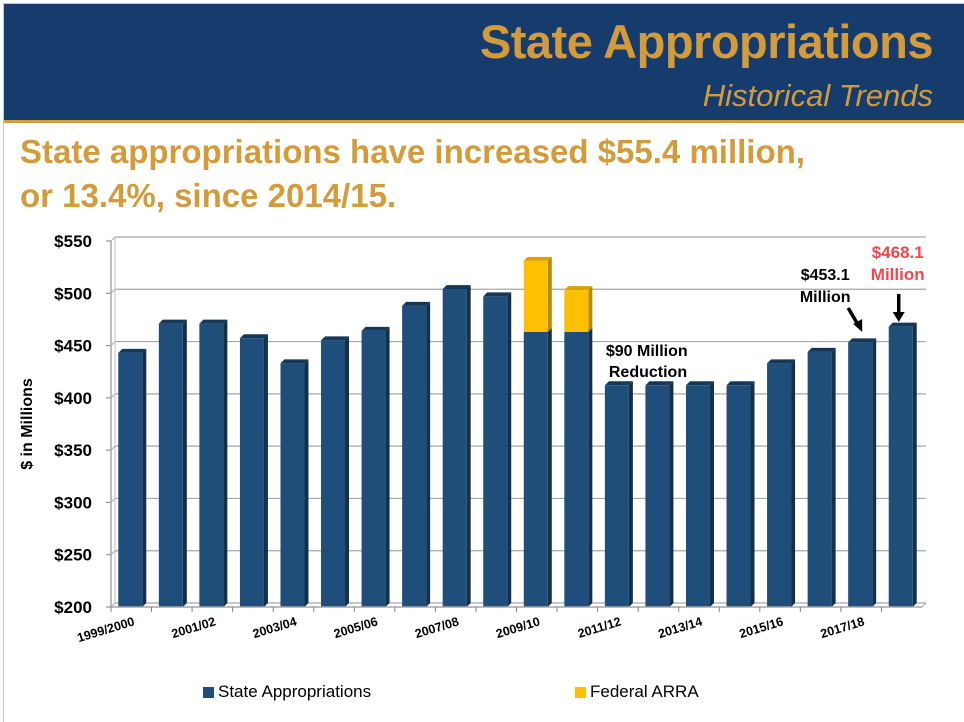  What do you see at coordinates (73, 346) in the screenshot?
I see `y-tick-label: $450` at bounding box center [73, 346].